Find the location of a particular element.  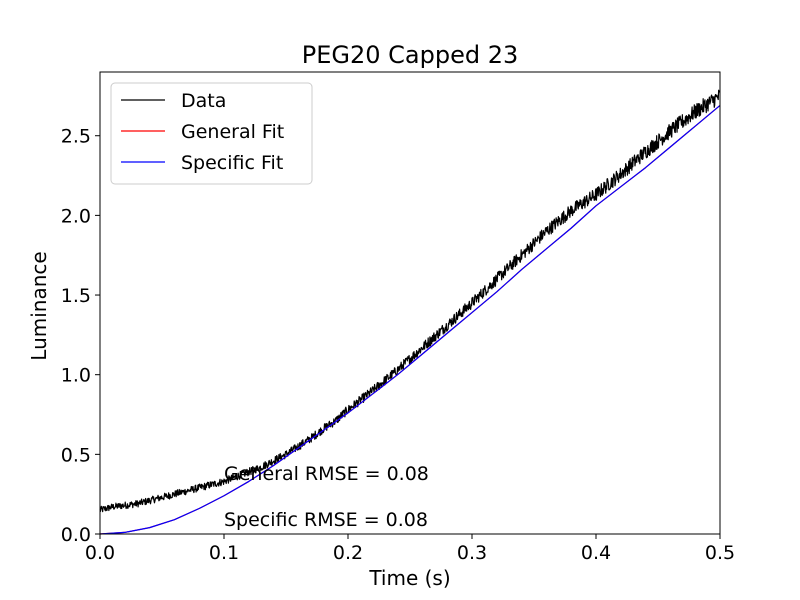

legend-label: Specific Fit is located at coordinates (232, 163).